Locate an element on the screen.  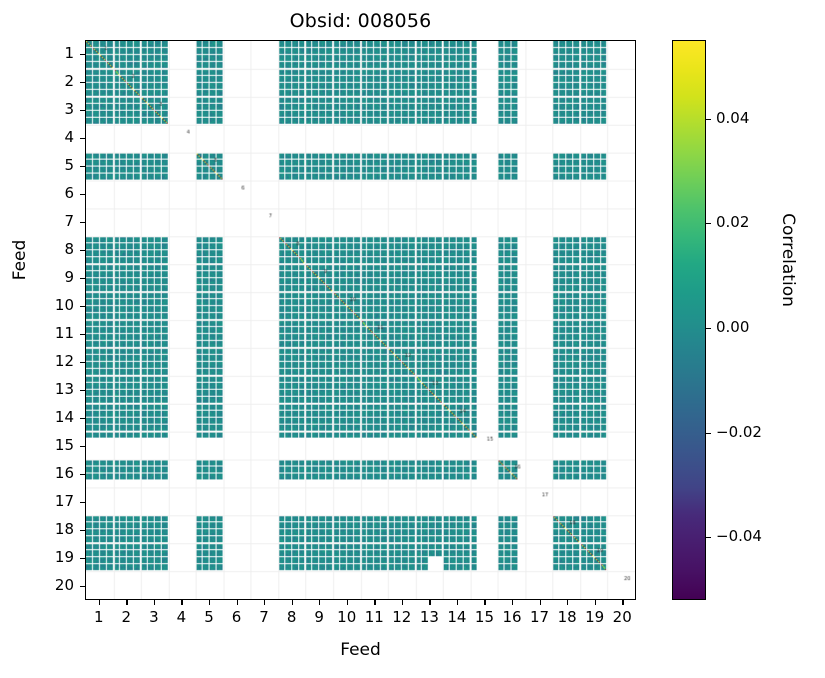
y-tick-label-11: 11 is located at coordinates (64, 333).